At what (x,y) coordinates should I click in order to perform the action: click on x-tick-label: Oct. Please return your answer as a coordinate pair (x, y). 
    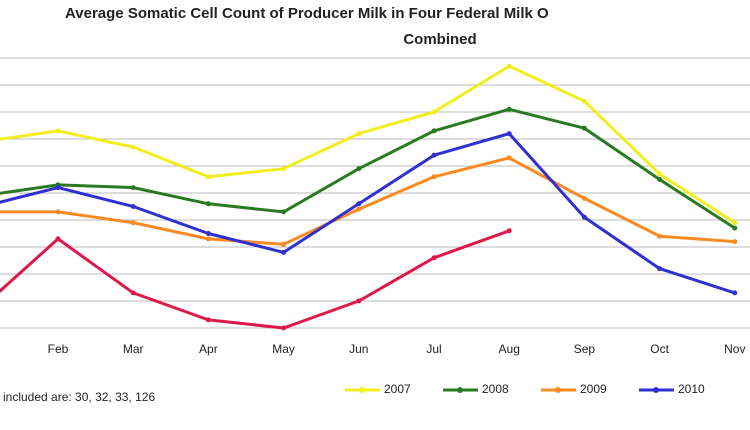
    Looking at the image, I should click on (659, 349).